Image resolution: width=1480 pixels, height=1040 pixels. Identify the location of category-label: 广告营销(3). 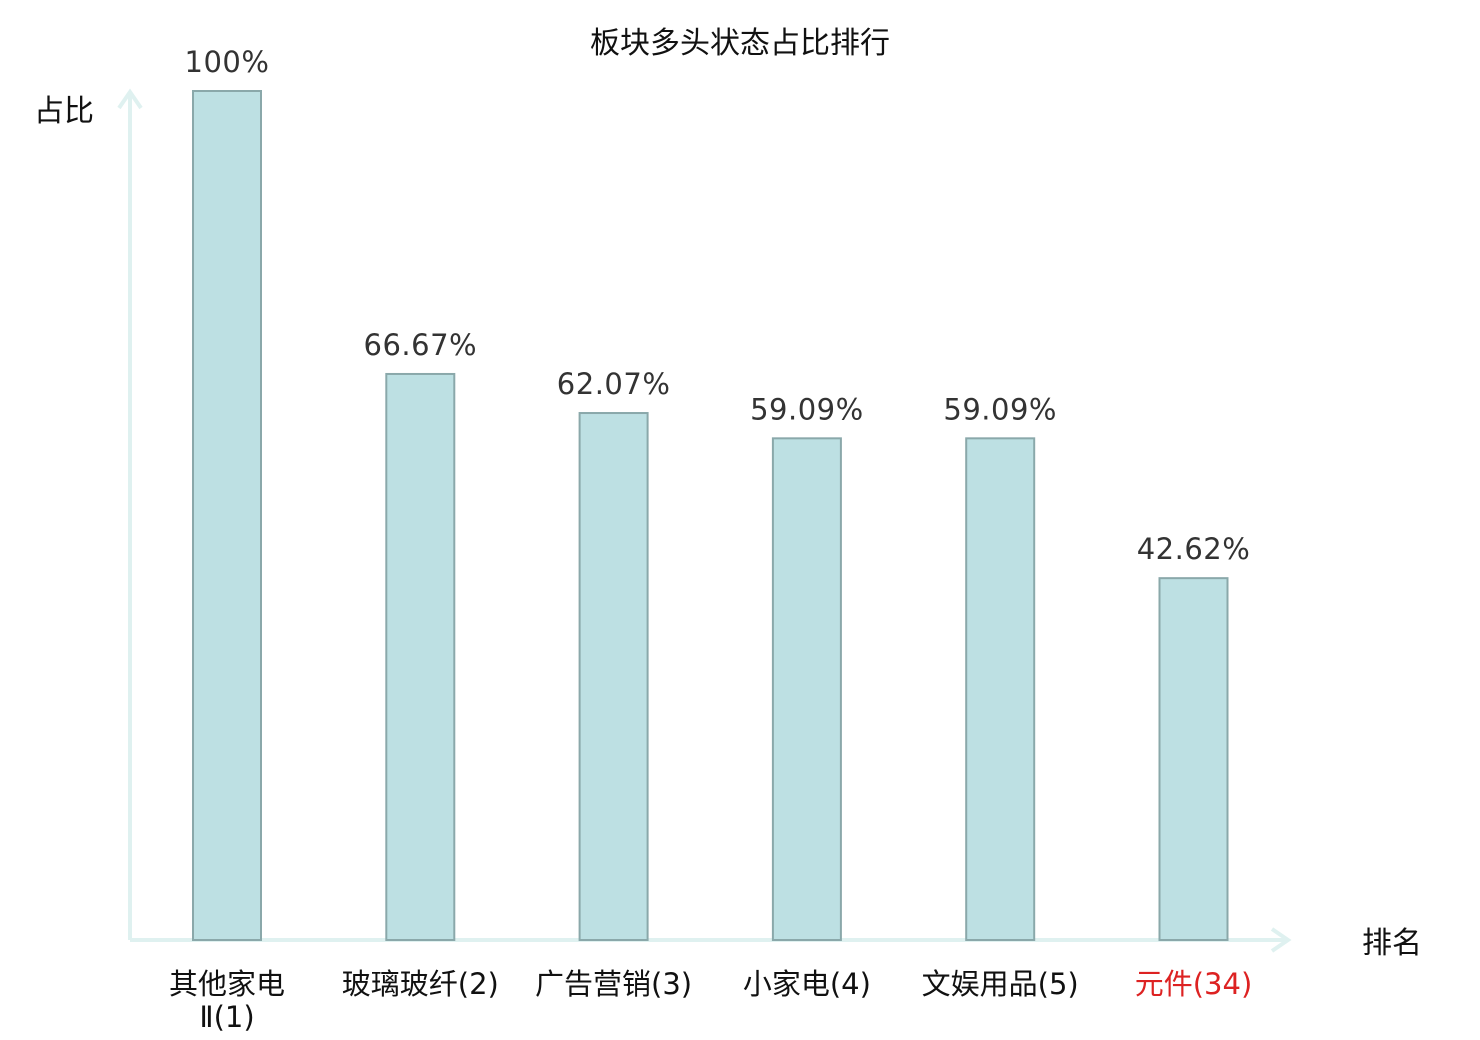
(613, 984).